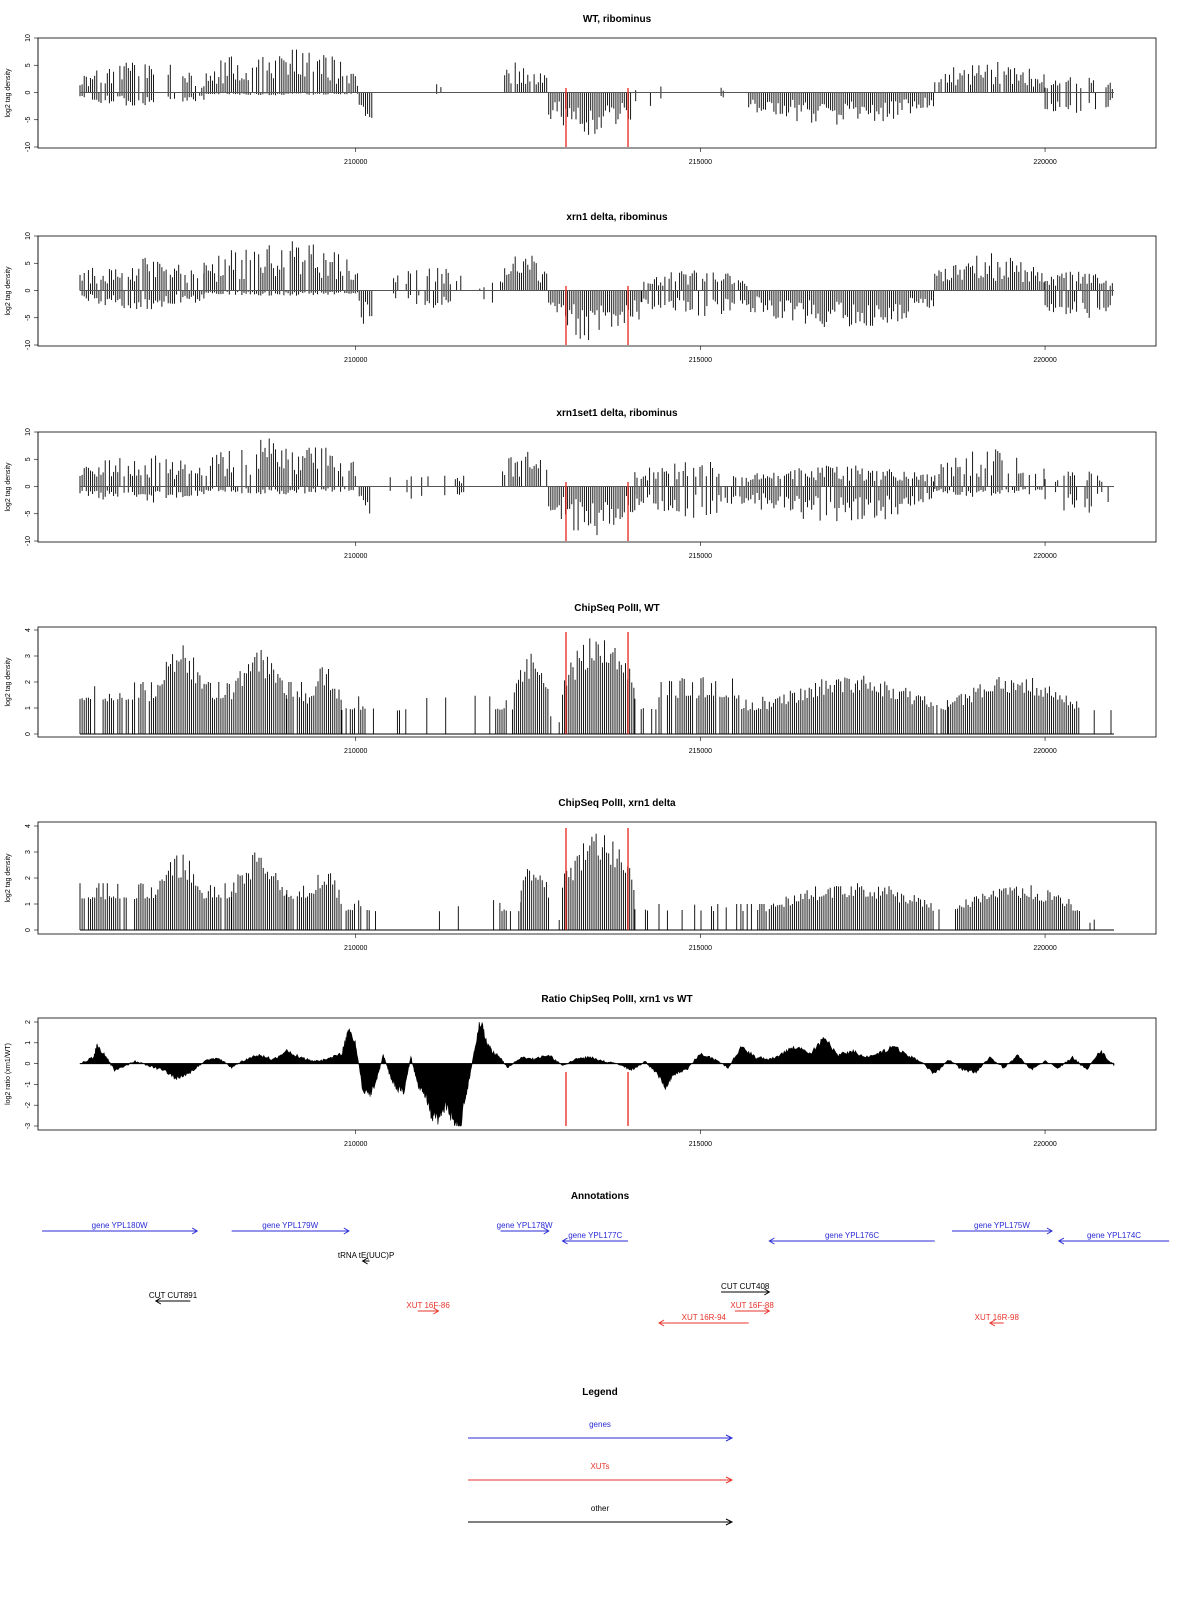  What do you see at coordinates (22, 1074) in the screenshot?
I see `y-axis: -3 -2 -1 0 1 2 log2 ratio (xrn1/WT)` at bounding box center [22, 1074].